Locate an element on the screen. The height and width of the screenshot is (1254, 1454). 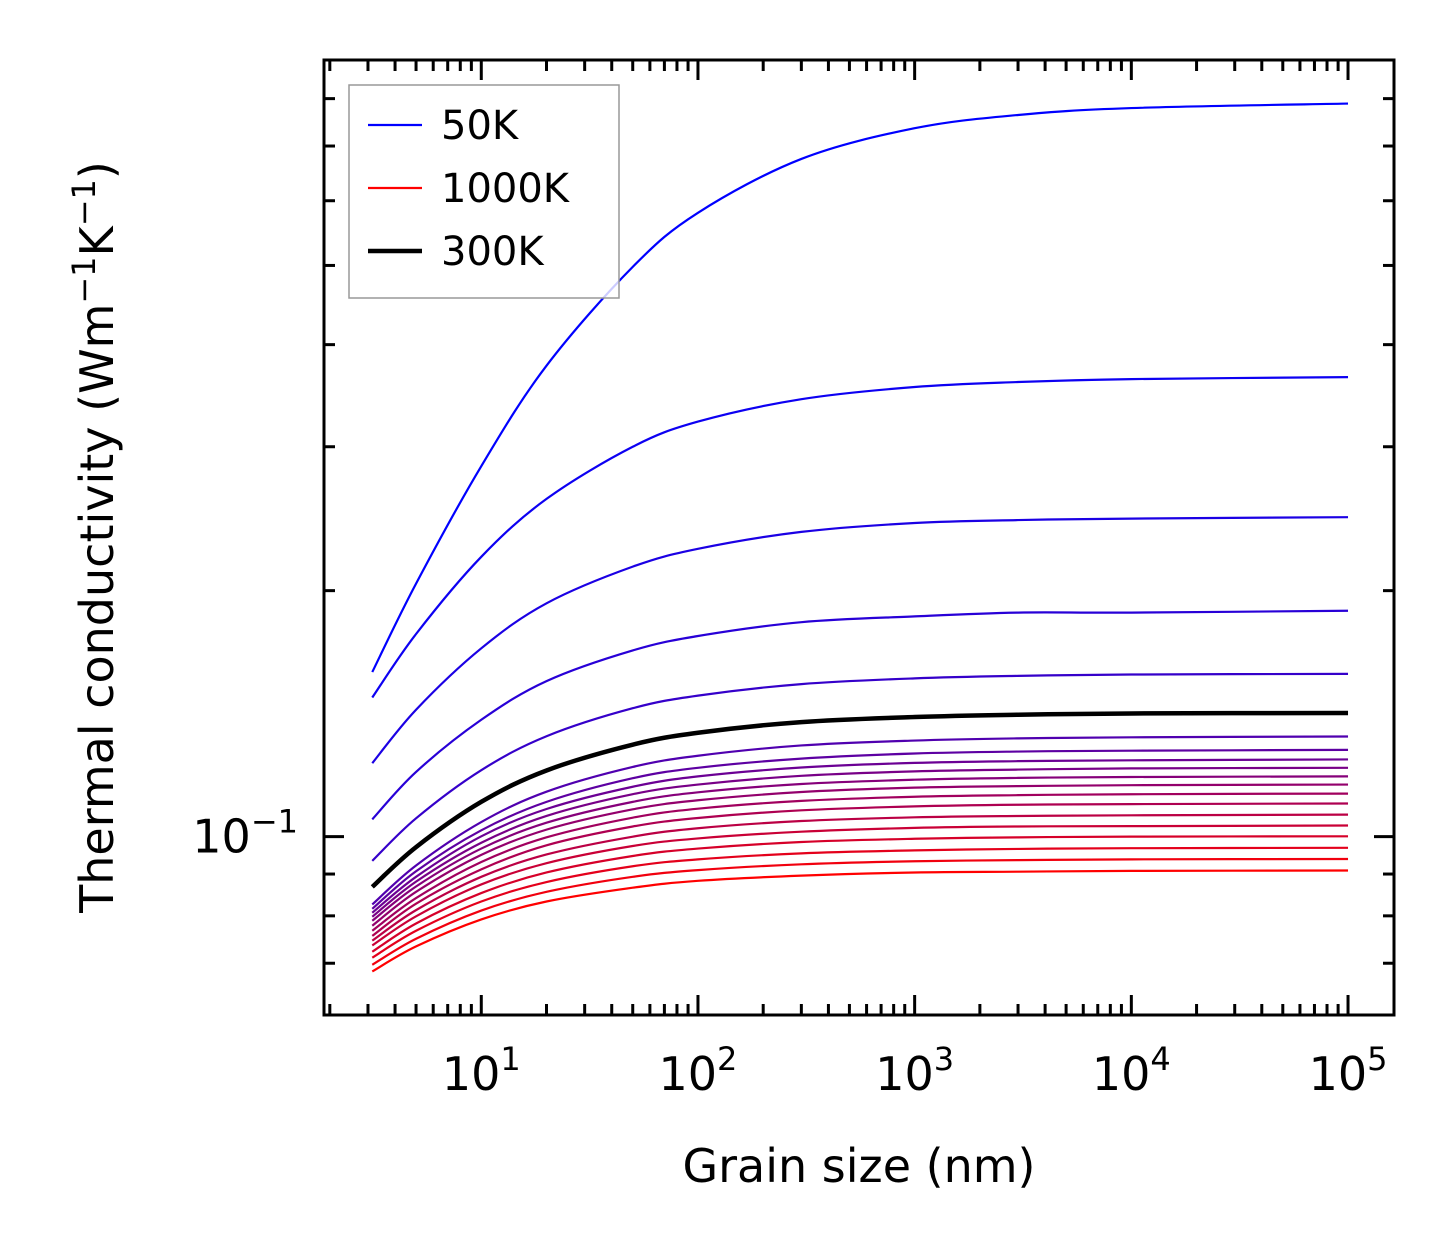
legend-frame is located at coordinates (484, 191).